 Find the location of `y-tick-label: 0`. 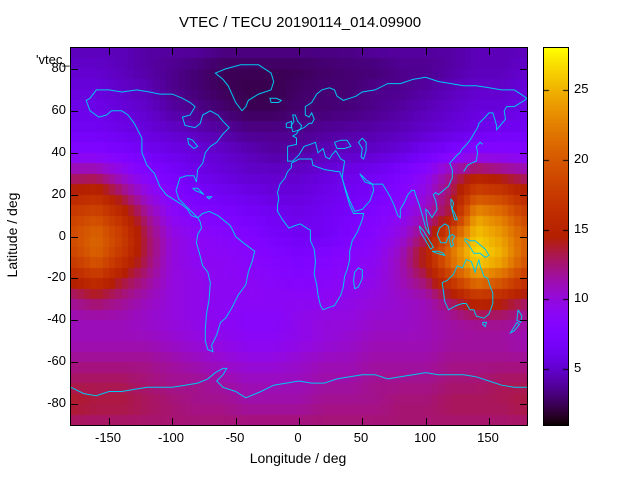

y-tick-label: 0 is located at coordinates (62, 235).